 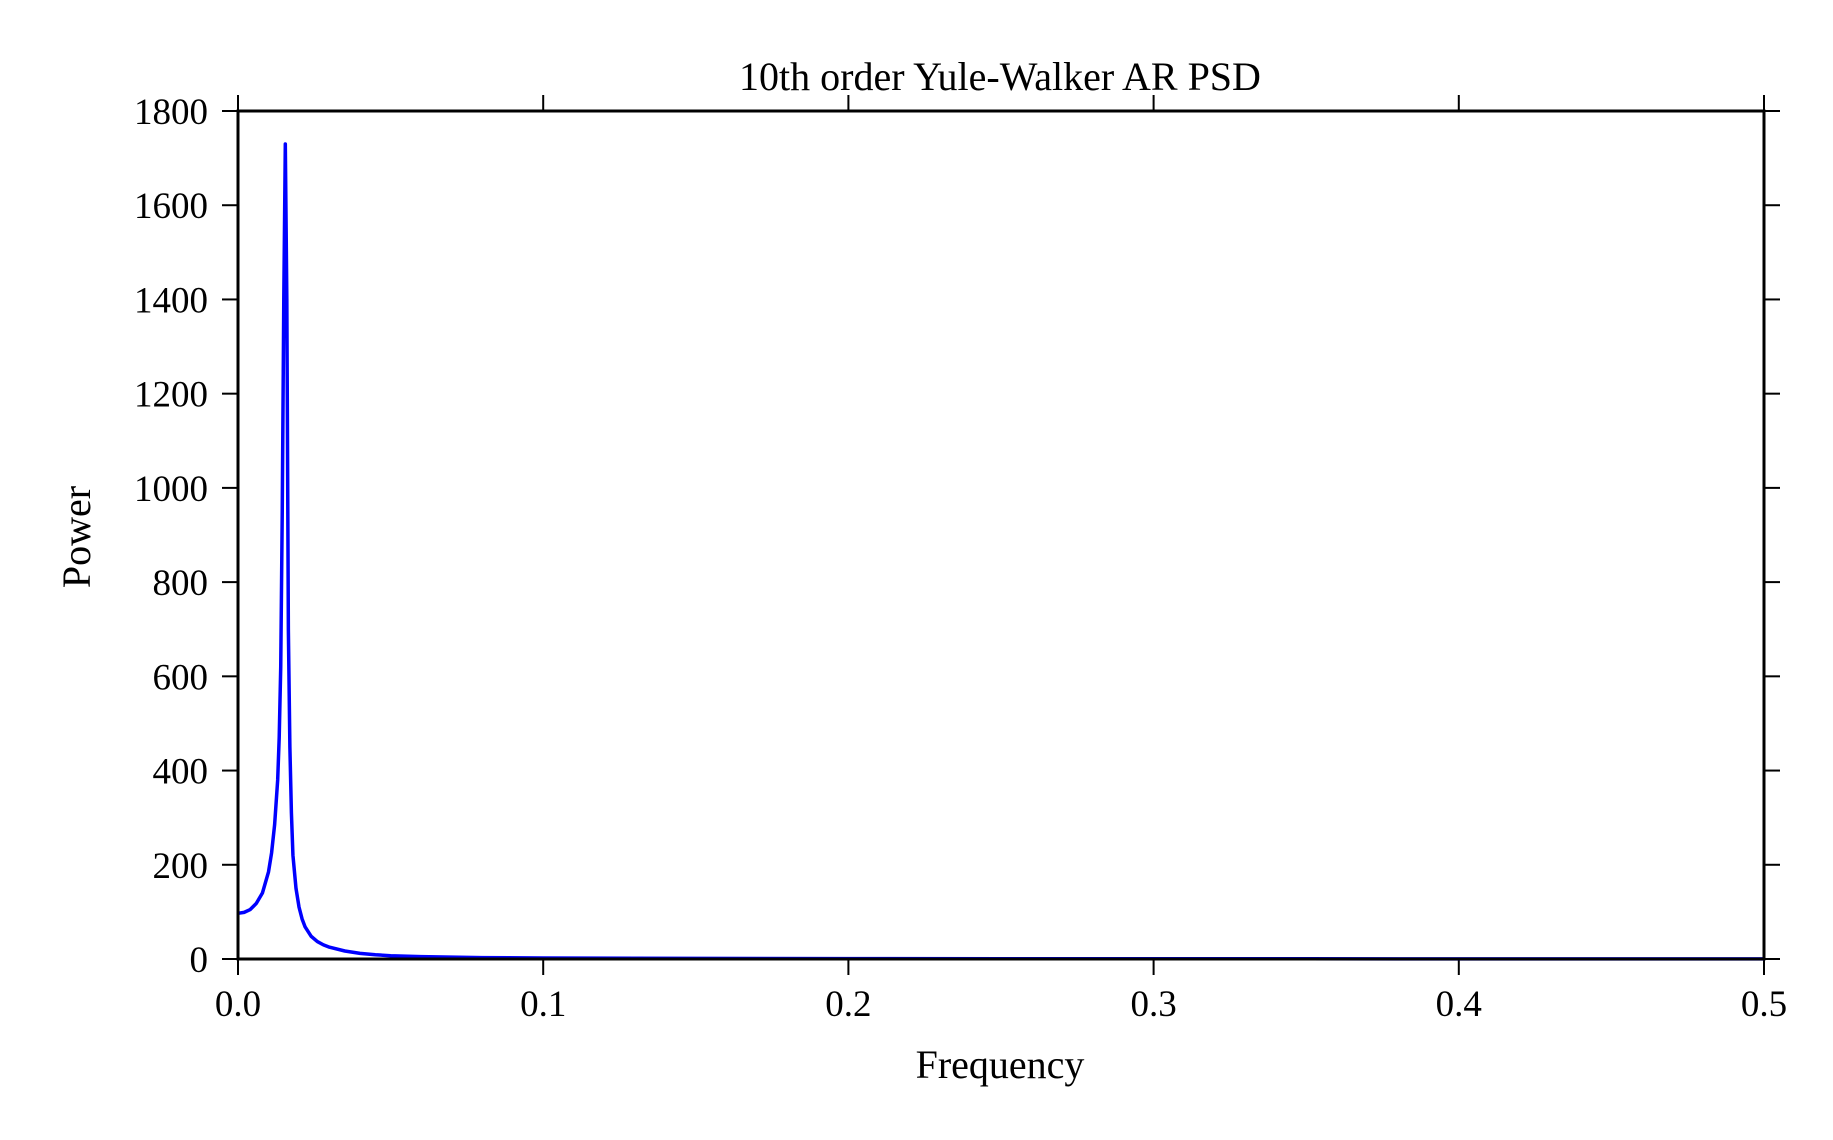 What do you see at coordinates (1000, 1064) in the screenshot?
I see `x-axis-title: Frequency` at bounding box center [1000, 1064].